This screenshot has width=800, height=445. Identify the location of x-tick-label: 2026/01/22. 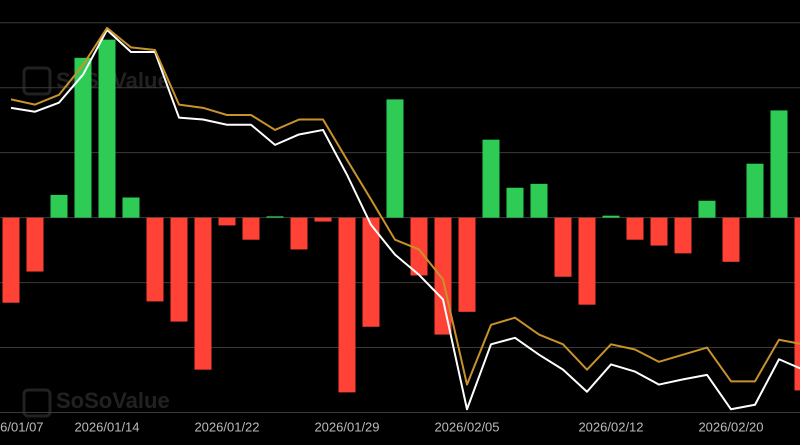
(226, 426).